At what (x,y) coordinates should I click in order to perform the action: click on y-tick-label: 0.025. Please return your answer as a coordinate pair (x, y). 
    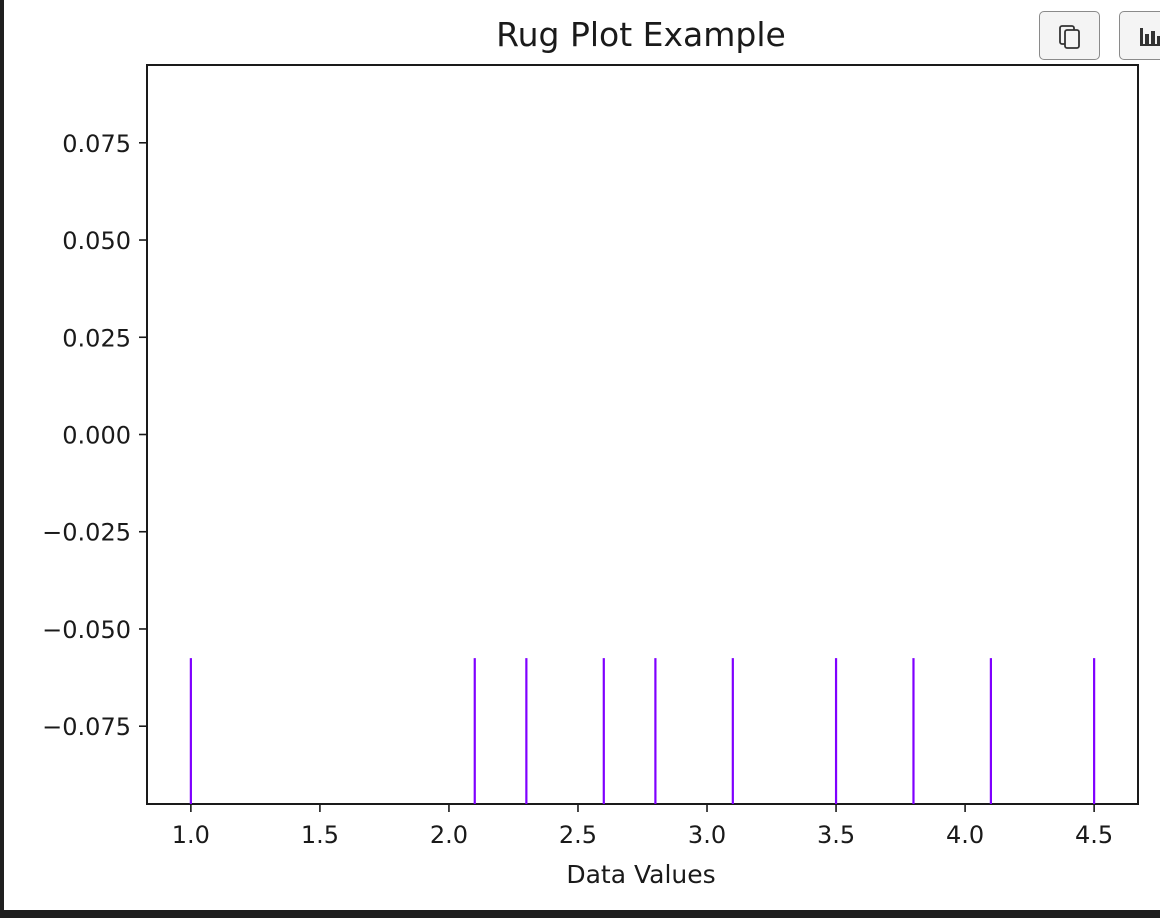
    Looking at the image, I should click on (96, 338).